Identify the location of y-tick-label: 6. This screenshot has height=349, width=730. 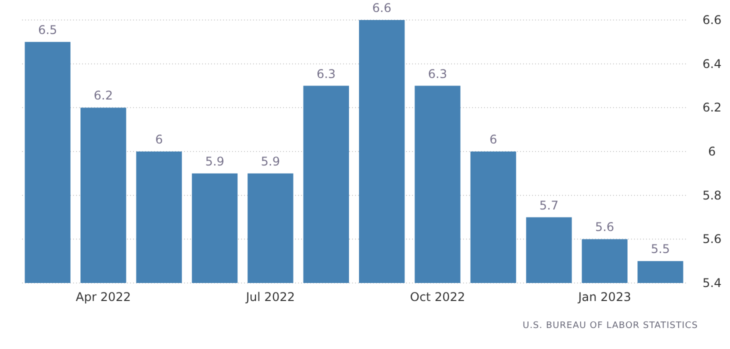
(712, 151).